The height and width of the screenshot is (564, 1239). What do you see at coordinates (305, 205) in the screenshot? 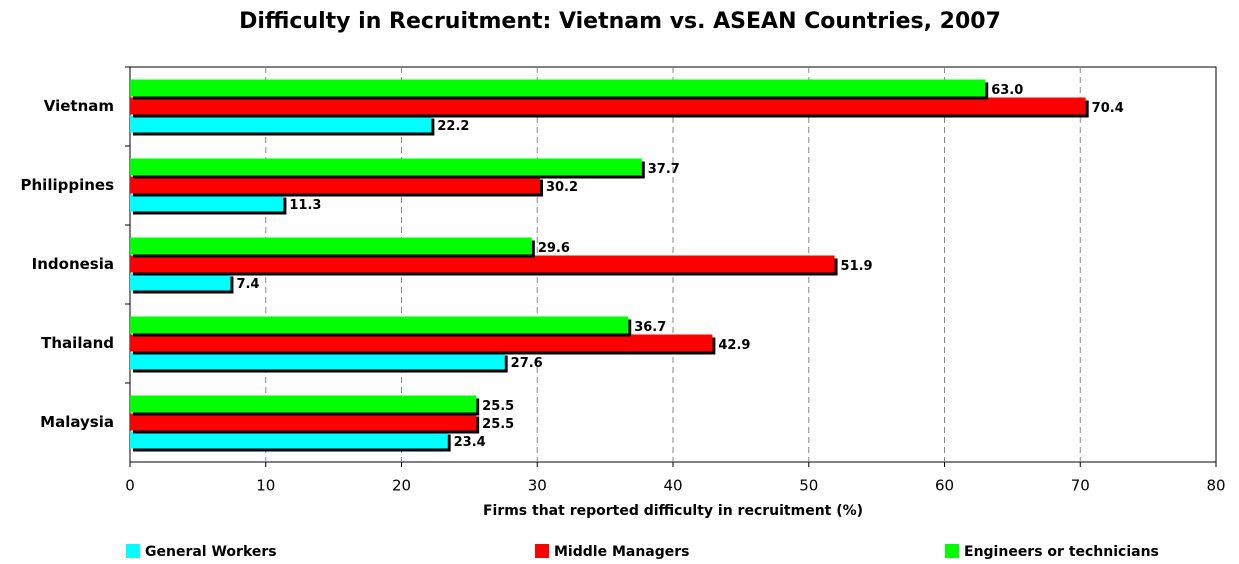
I see `value-label: 11.3` at bounding box center [305, 205].